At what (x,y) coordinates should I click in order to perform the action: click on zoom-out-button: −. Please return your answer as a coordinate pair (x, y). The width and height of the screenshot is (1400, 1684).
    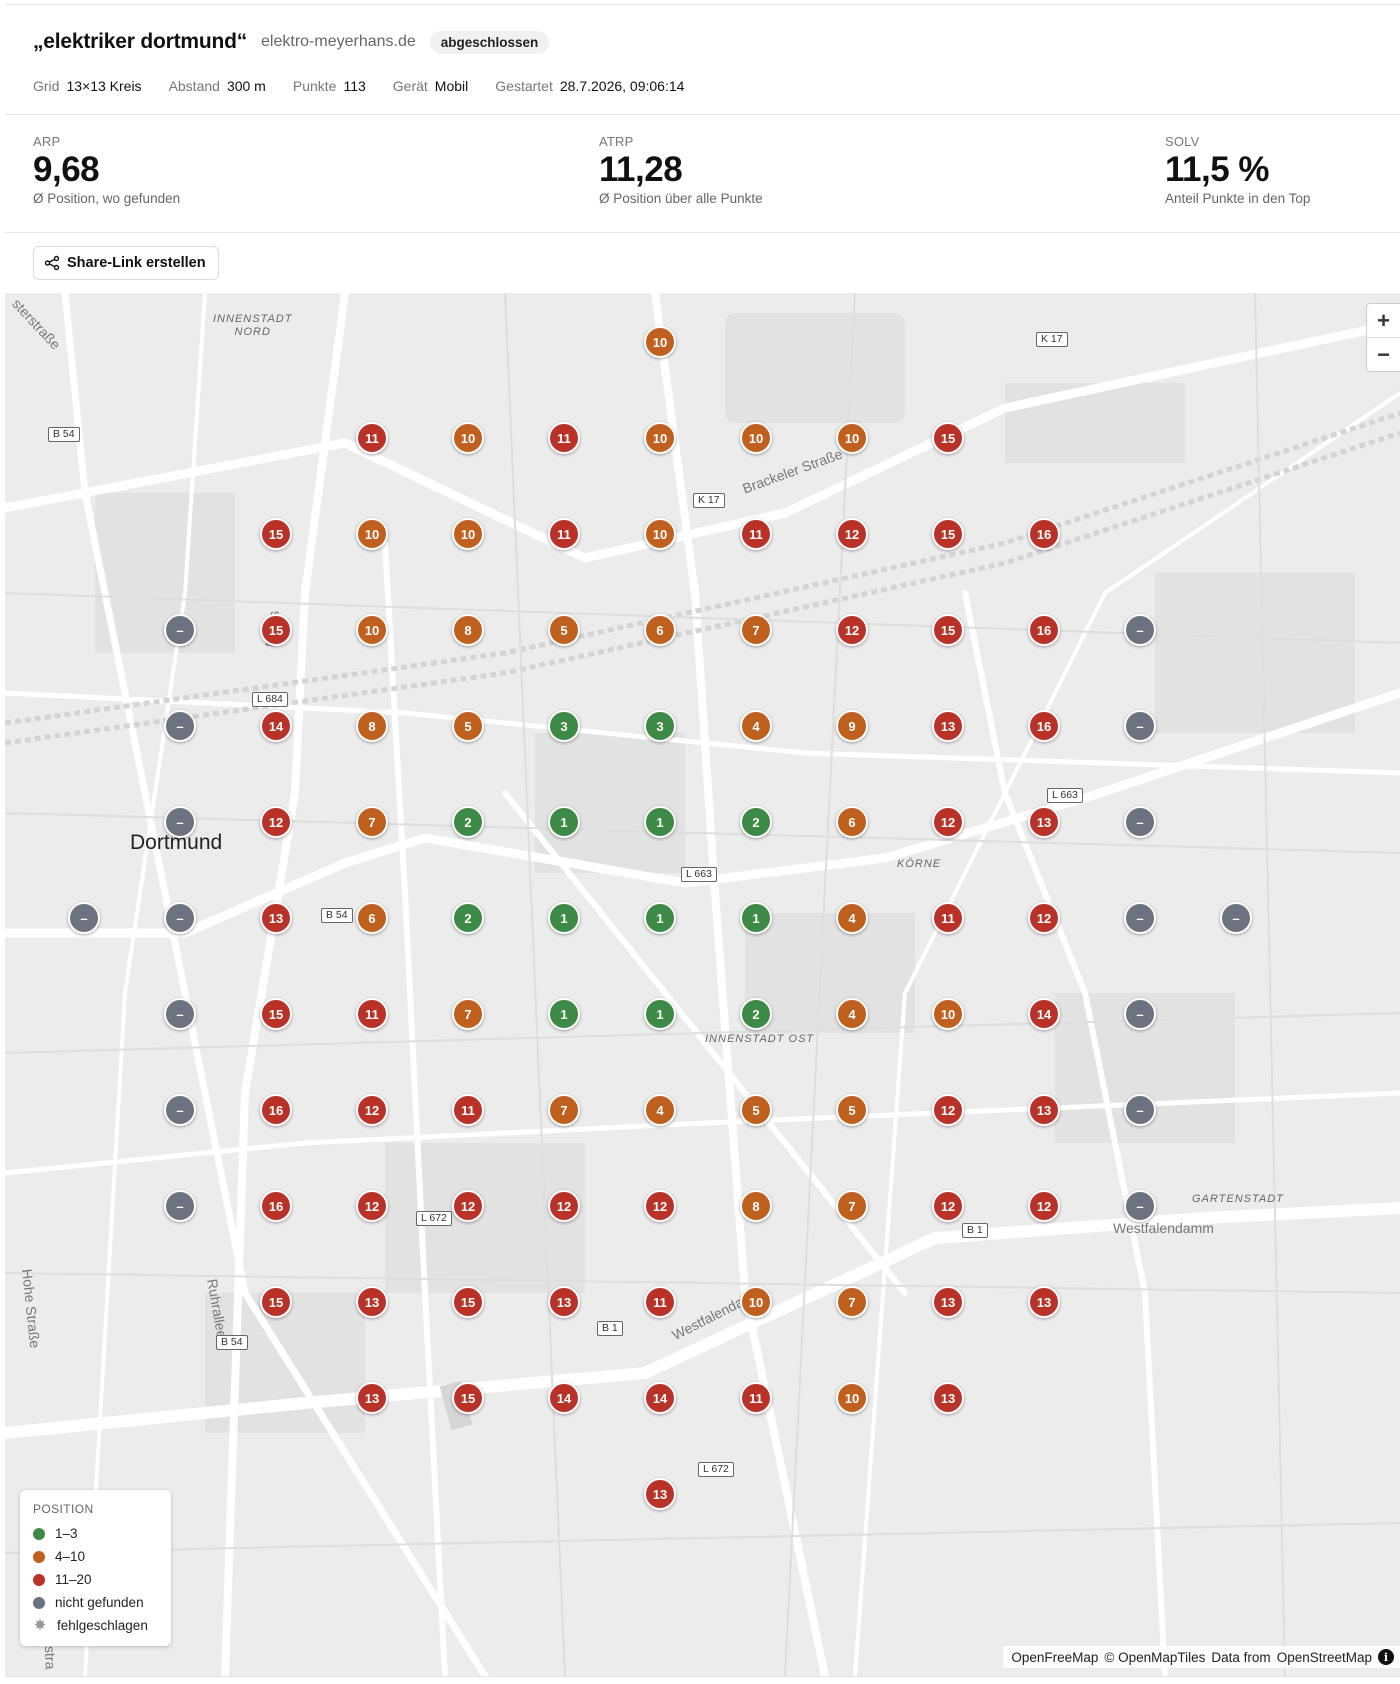
    Looking at the image, I should click on (1383, 354).